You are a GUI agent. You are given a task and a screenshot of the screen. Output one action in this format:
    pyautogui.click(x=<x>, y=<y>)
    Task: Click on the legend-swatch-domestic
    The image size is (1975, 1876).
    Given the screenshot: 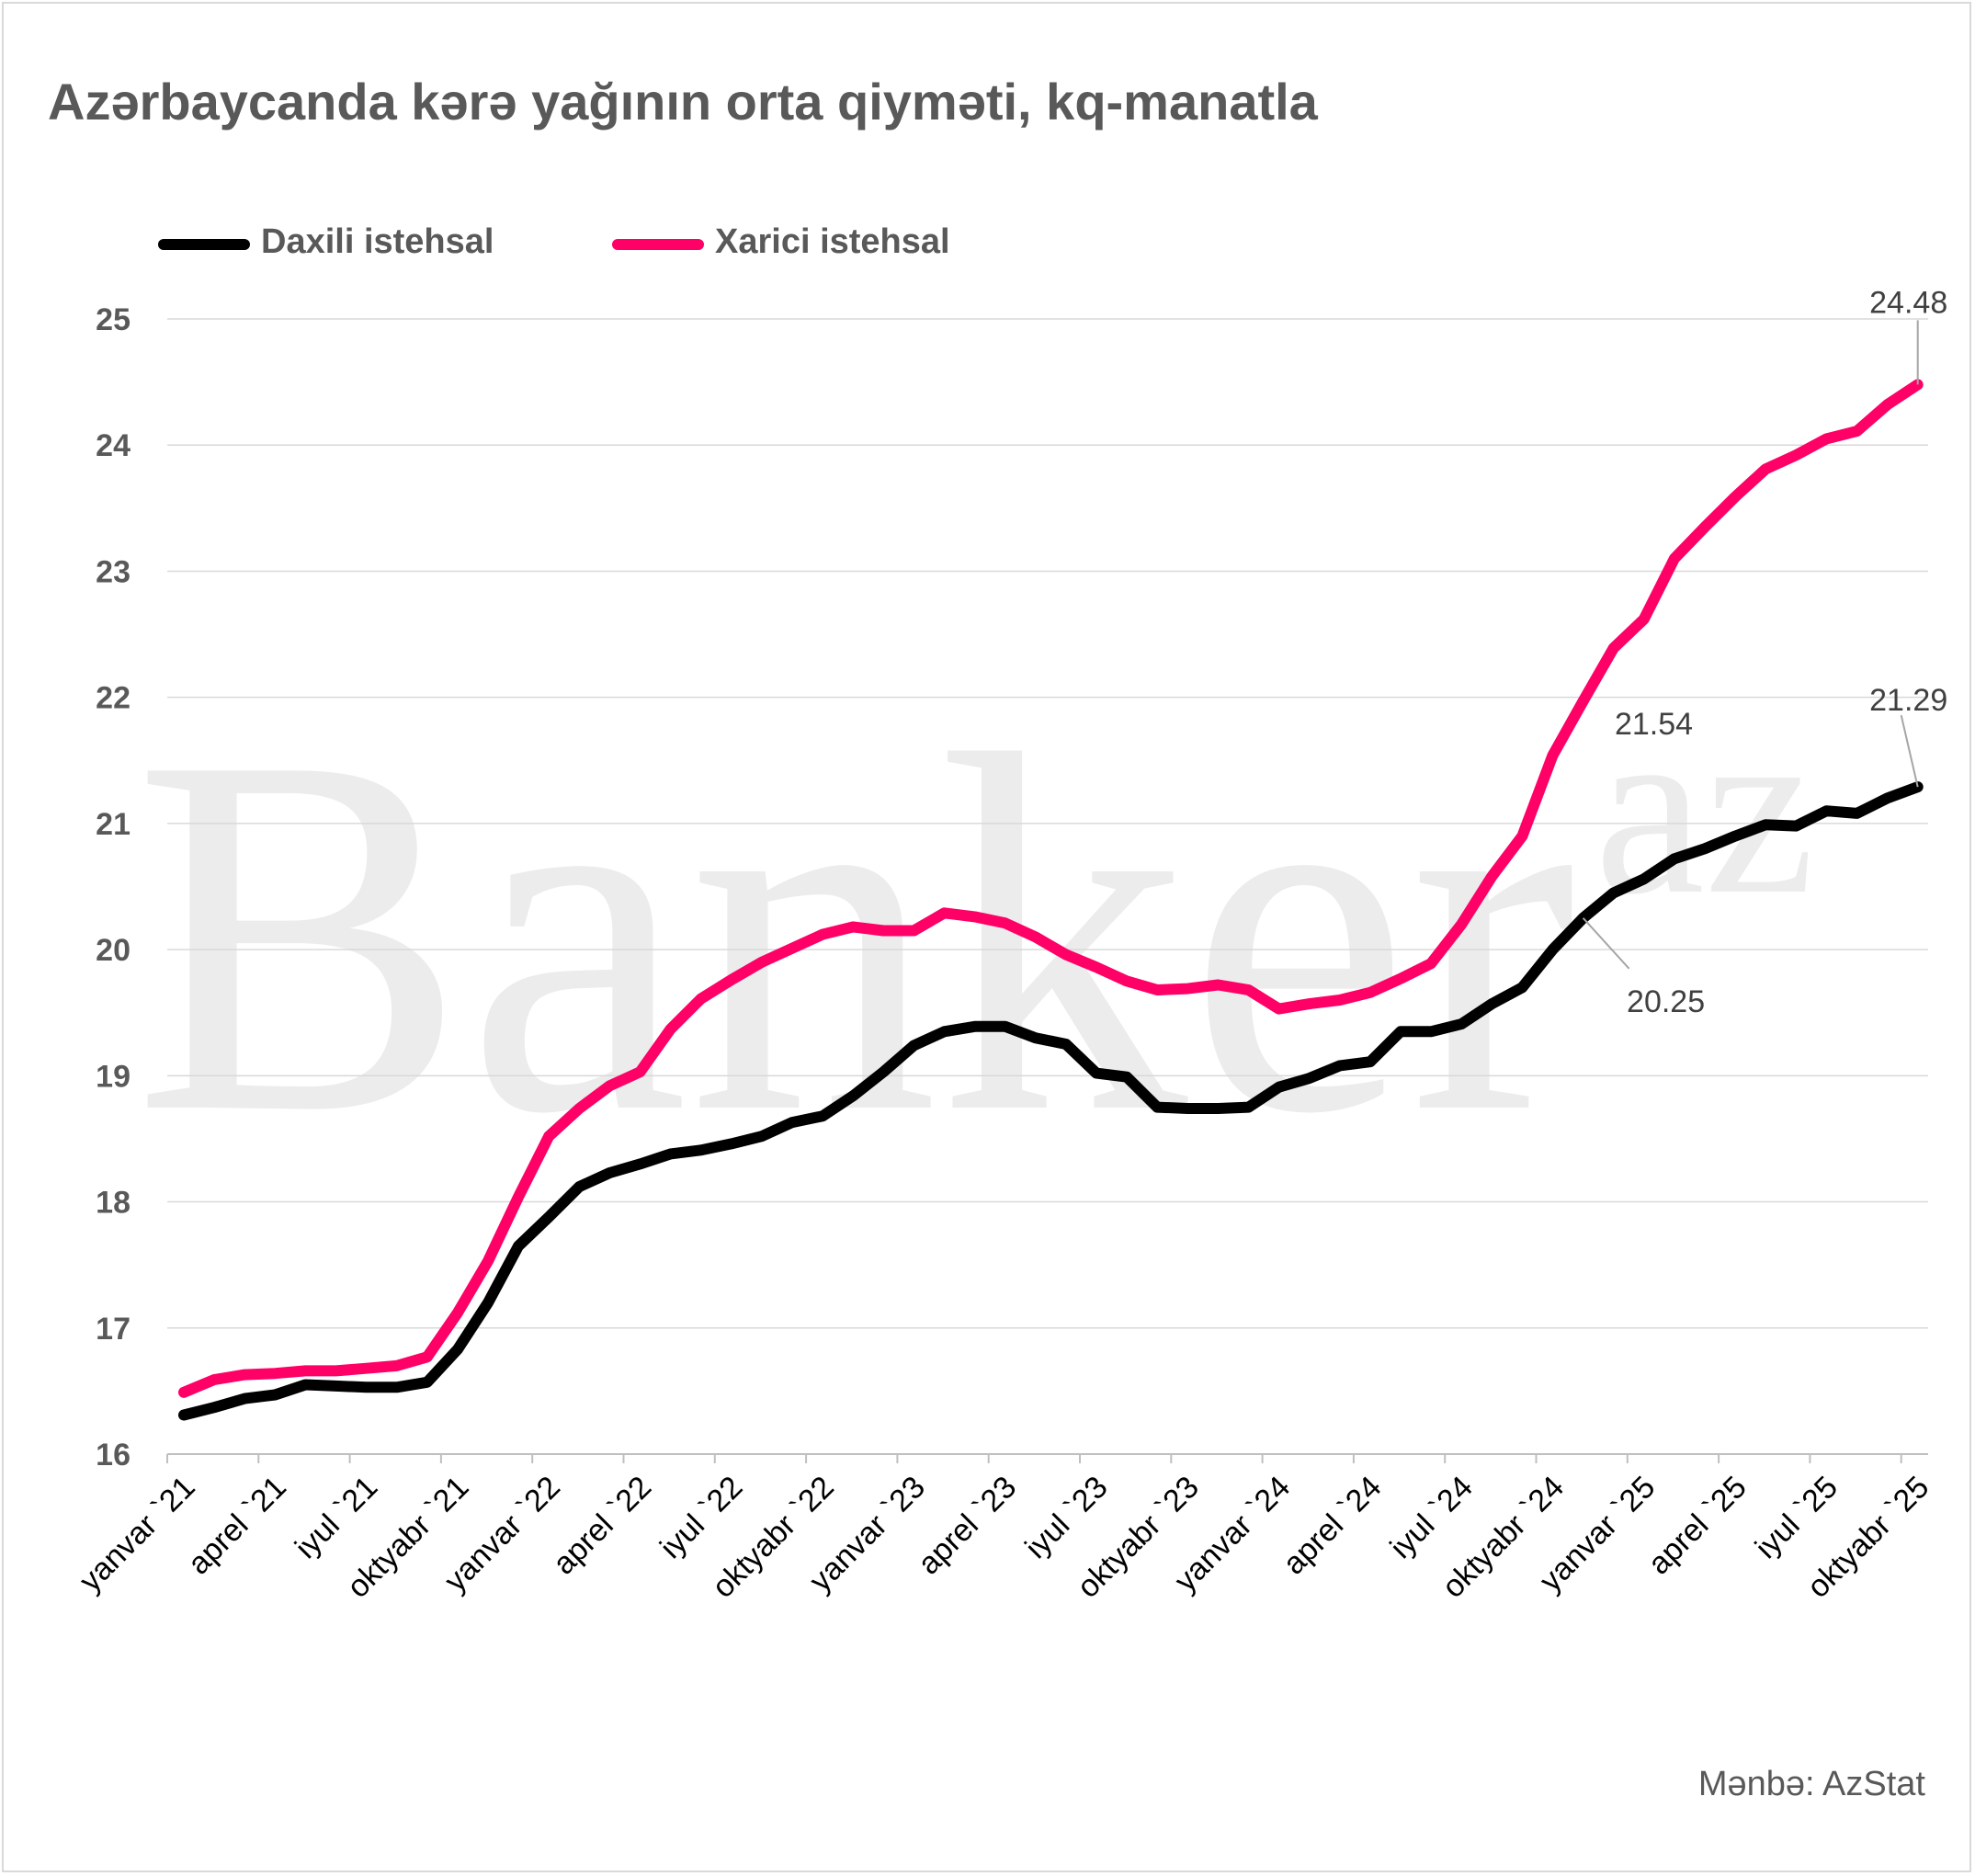 What is the action you would take?
    pyautogui.click(x=204, y=244)
    